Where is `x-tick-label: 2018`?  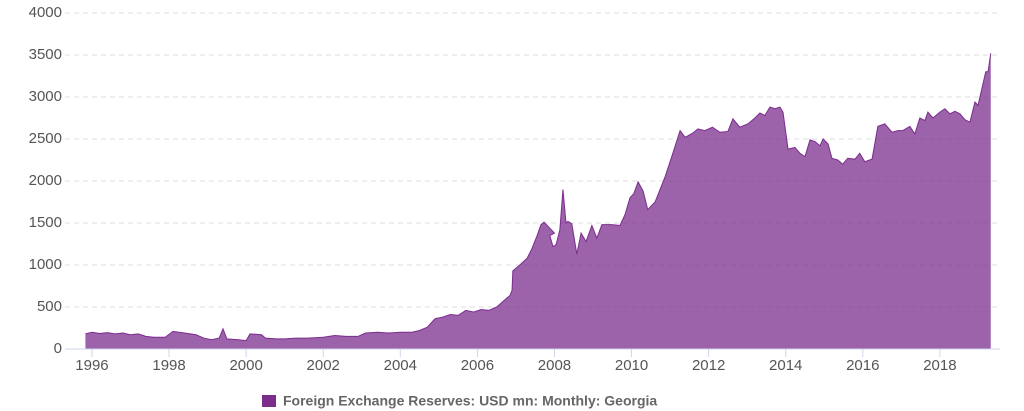
x-tick-label: 2018 is located at coordinates (939, 365).